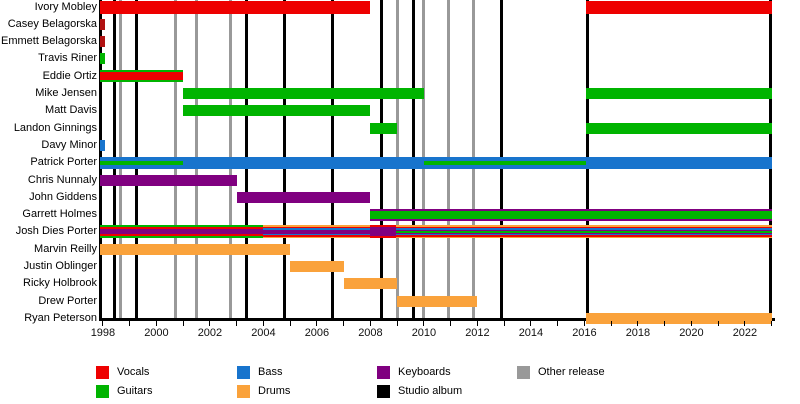 The height and width of the screenshot is (404, 800). I want to click on x-axis-year-label: 1998, so click(103, 333).